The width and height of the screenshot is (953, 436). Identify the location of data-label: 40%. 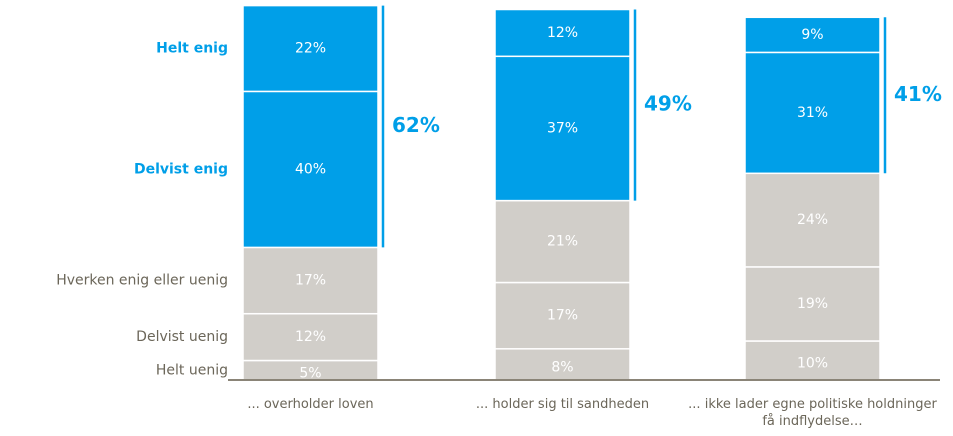
(310, 169).